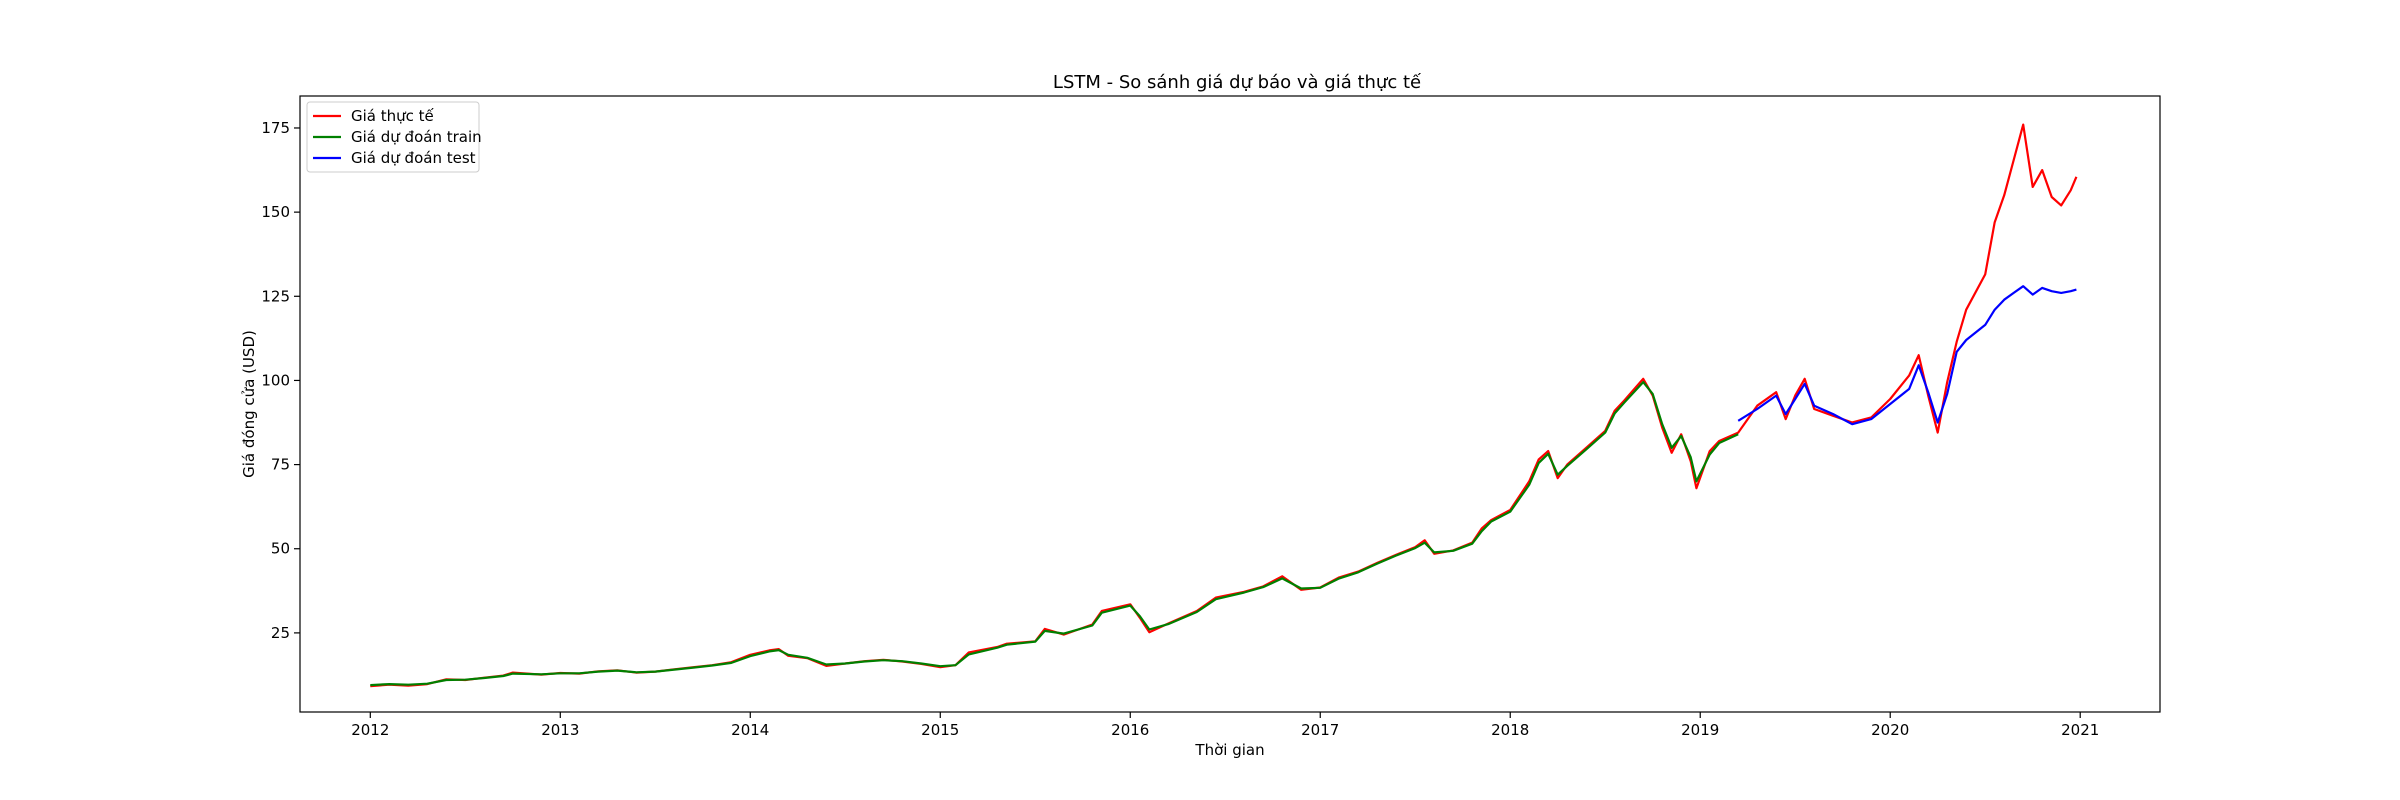 The height and width of the screenshot is (800, 2400). What do you see at coordinates (1890, 730) in the screenshot?
I see `x-tick-label: 2020` at bounding box center [1890, 730].